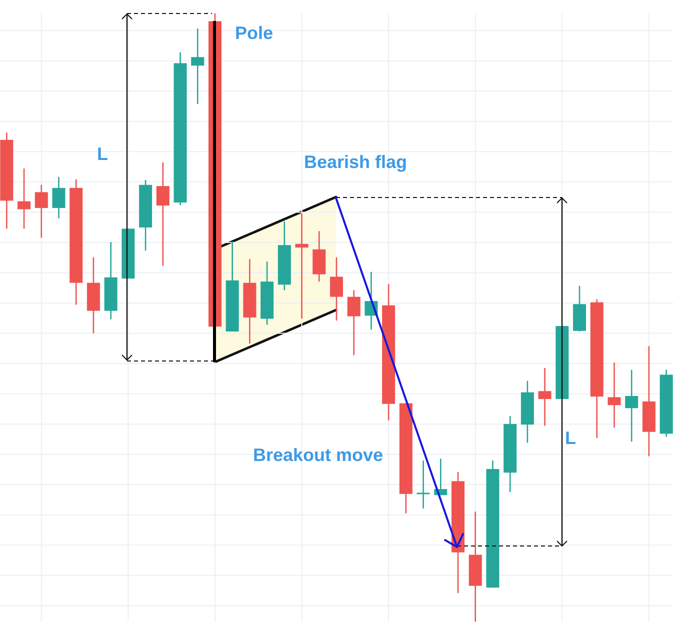  What do you see at coordinates (318, 455) in the screenshot?
I see `annotation: Breakout move` at bounding box center [318, 455].